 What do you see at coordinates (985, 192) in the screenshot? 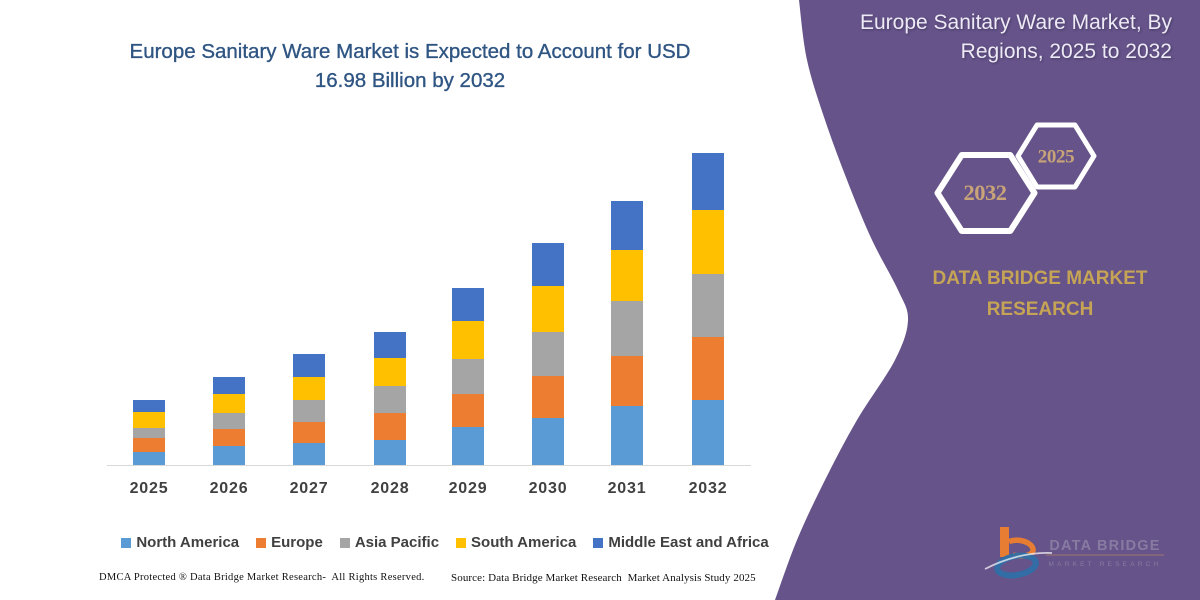
I see `svg-text: 2032` at bounding box center [985, 192].